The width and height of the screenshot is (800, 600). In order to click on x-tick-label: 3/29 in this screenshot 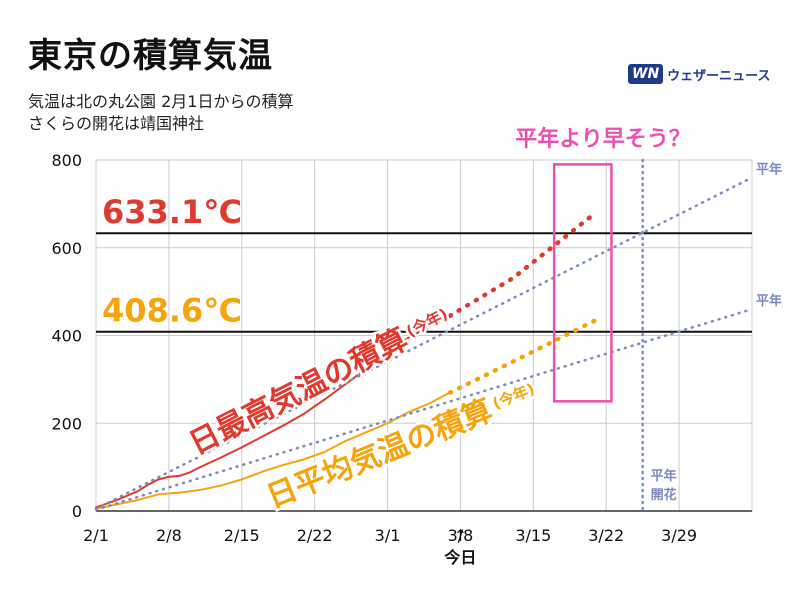, I will do `click(679, 535)`.